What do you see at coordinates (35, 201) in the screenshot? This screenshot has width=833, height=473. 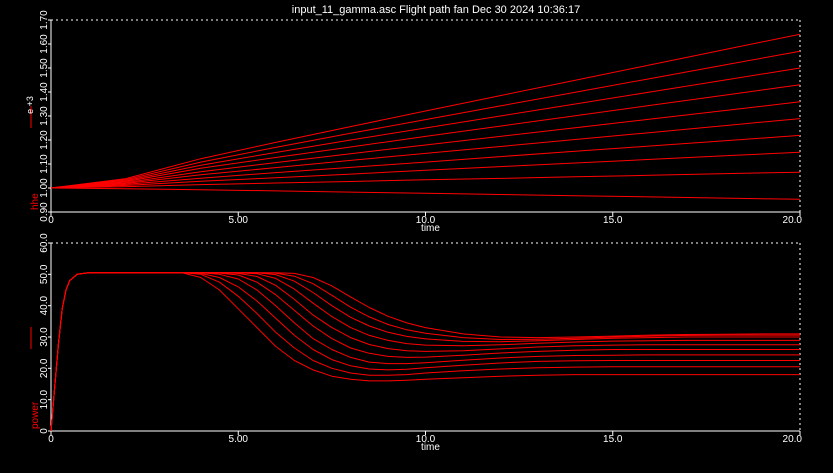 I see `y-axis-label: hhe` at bounding box center [35, 201].